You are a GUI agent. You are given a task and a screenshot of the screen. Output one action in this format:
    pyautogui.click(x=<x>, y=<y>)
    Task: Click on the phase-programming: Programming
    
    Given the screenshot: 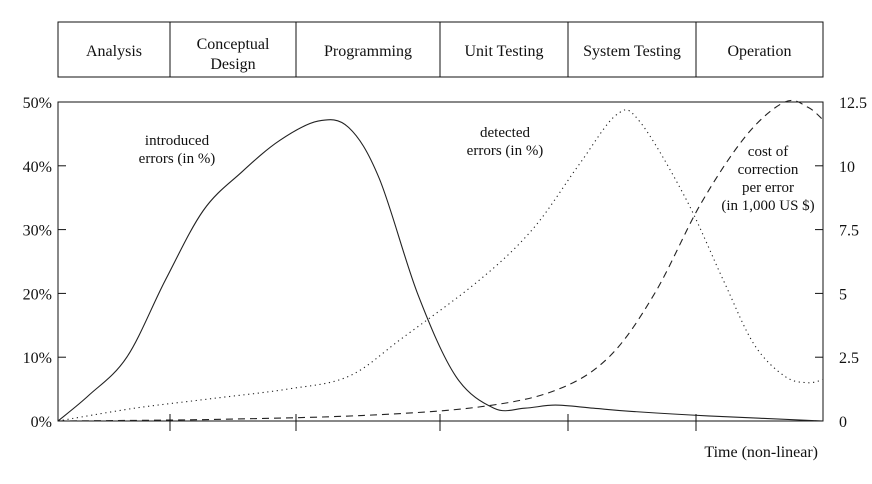 What is the action you would take?
    pyautogui.click(x=368, y=51)
    